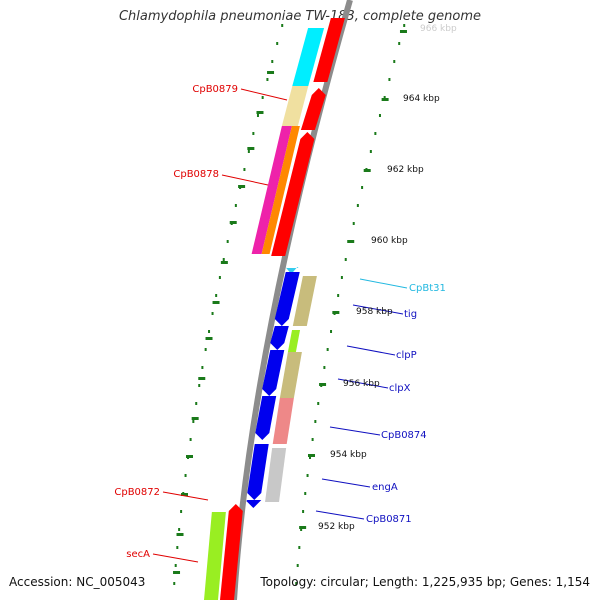  What do you see at coordinates (385, 487) in the screenshot?
I see `gene-label-enga: engA` at bounding box center [385, 487].